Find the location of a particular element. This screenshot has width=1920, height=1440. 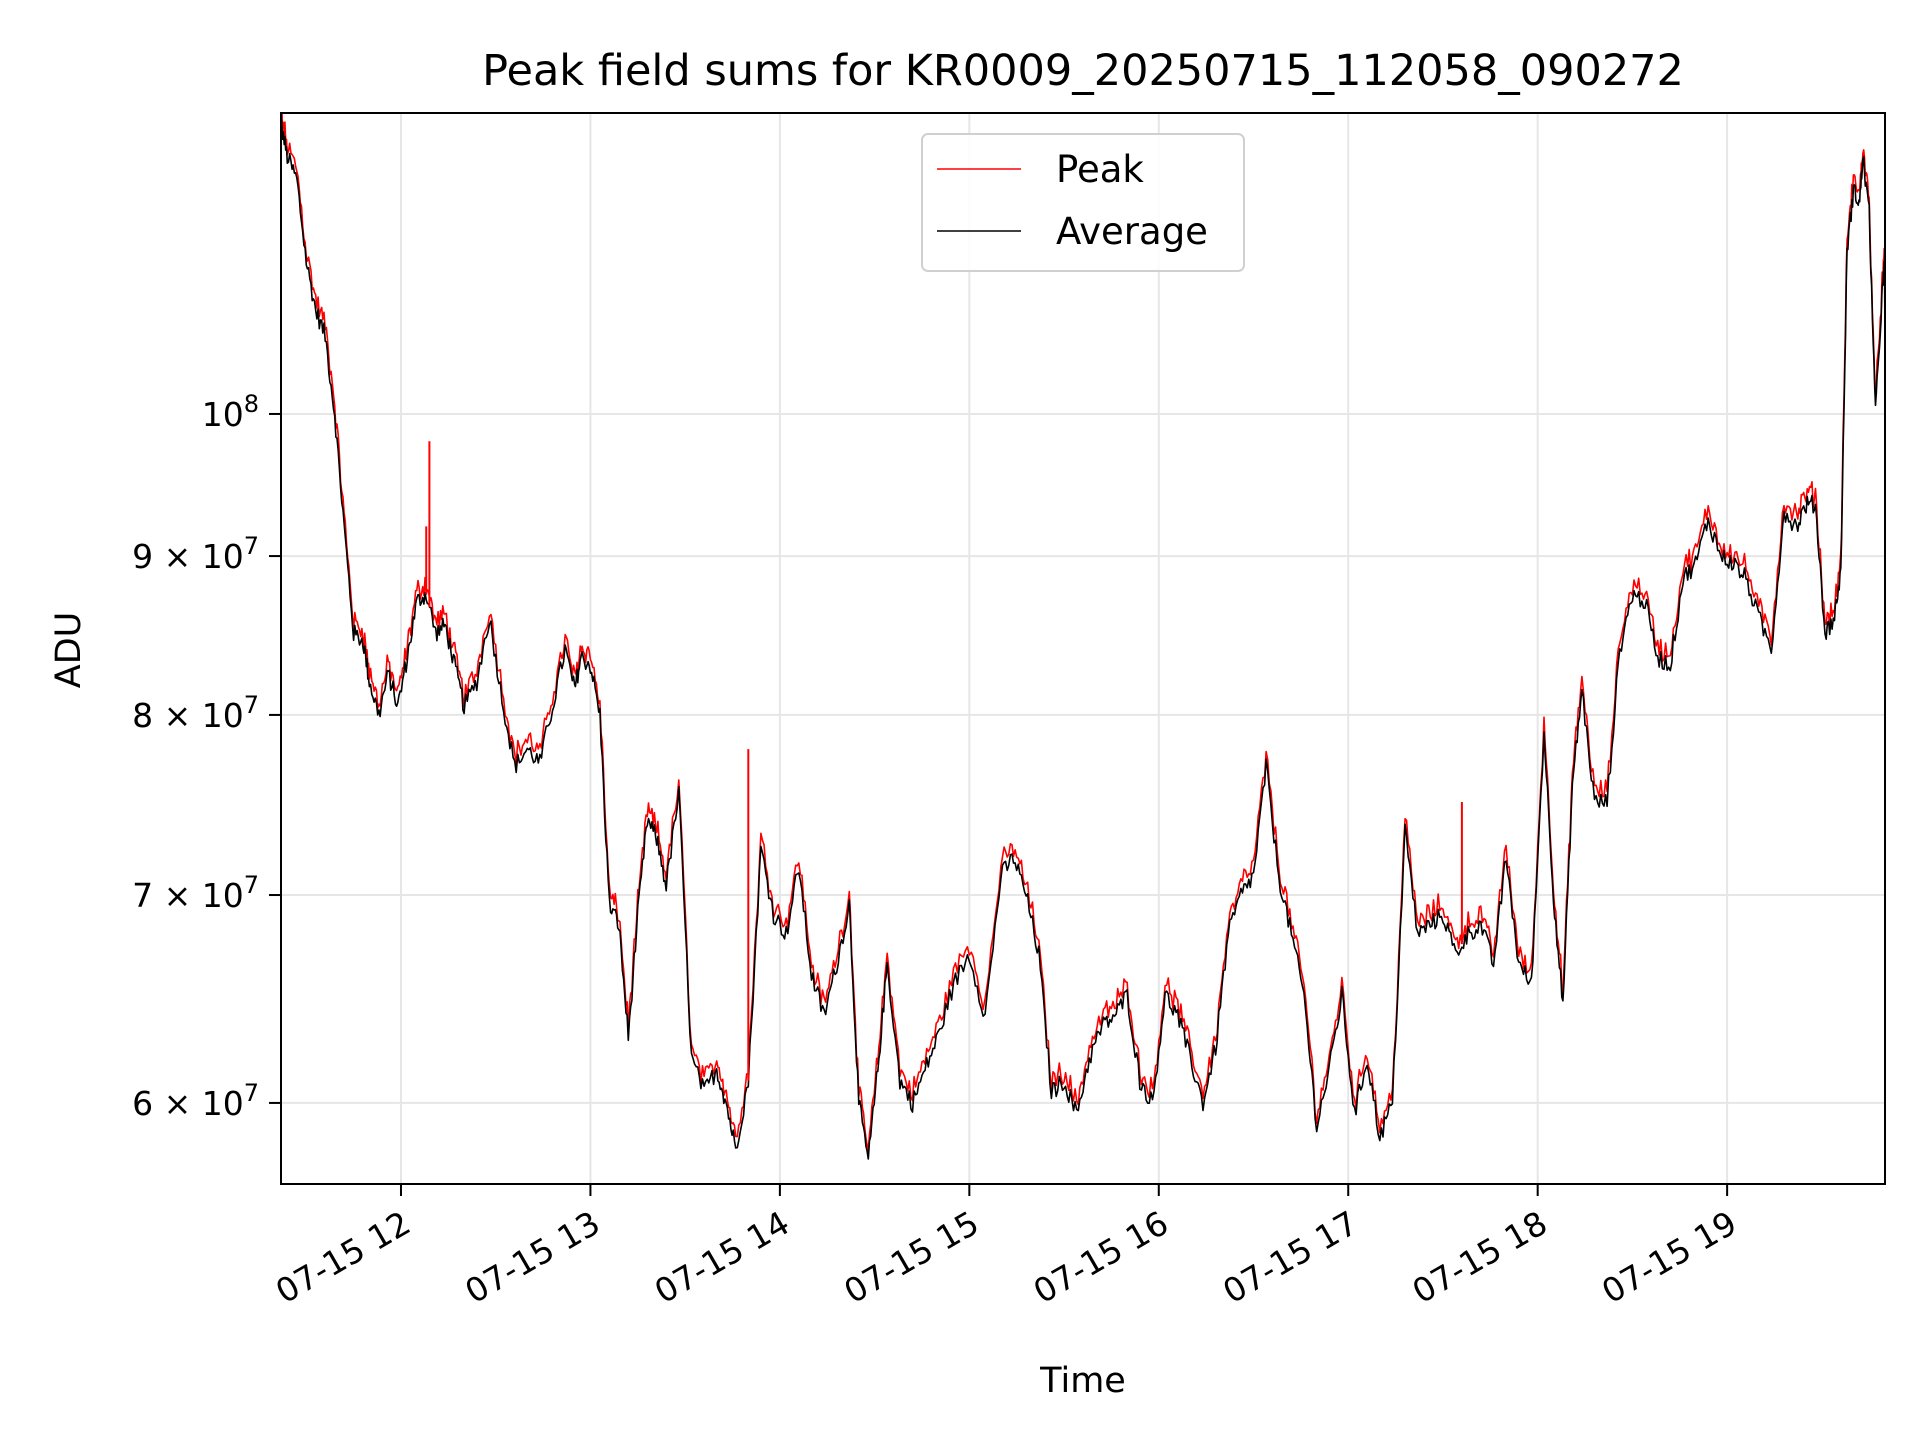

y-axis-label: ADU is located at coordinates (69, 650).